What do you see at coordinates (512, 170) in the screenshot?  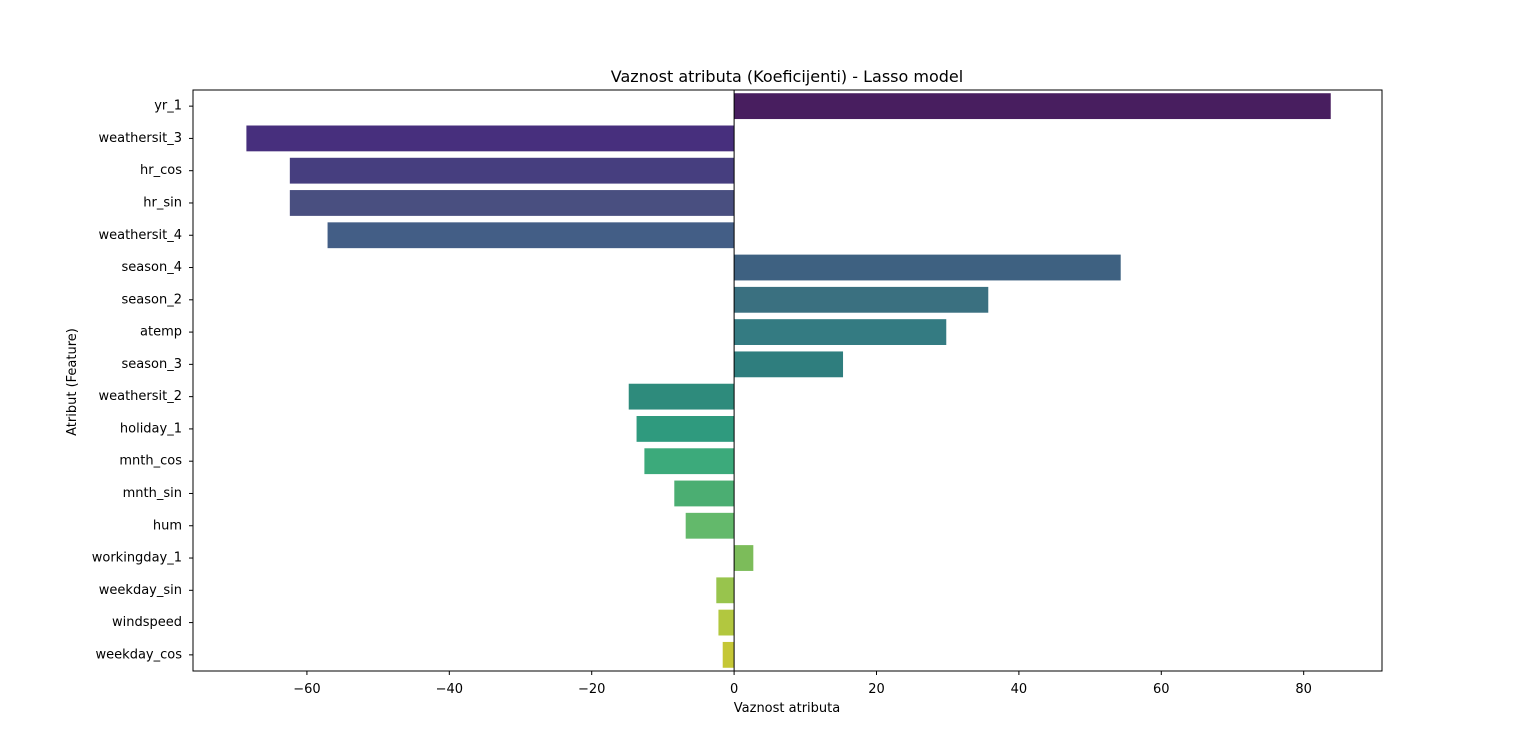 I see `bar-hr_cos` at bounding box center [512, 170].